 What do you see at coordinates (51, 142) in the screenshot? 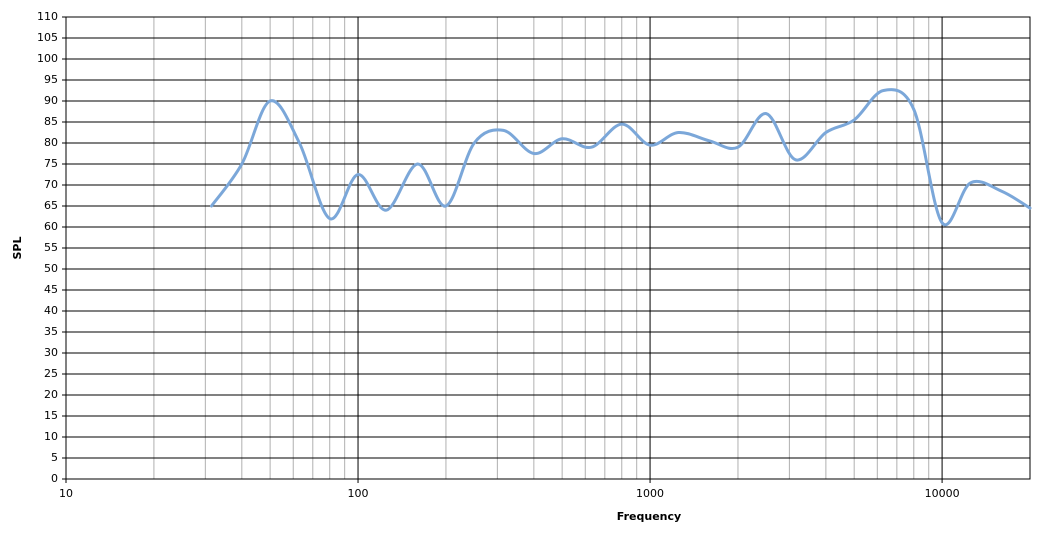
I see `y-tick-label: 80` at bounding box center [51, 142].